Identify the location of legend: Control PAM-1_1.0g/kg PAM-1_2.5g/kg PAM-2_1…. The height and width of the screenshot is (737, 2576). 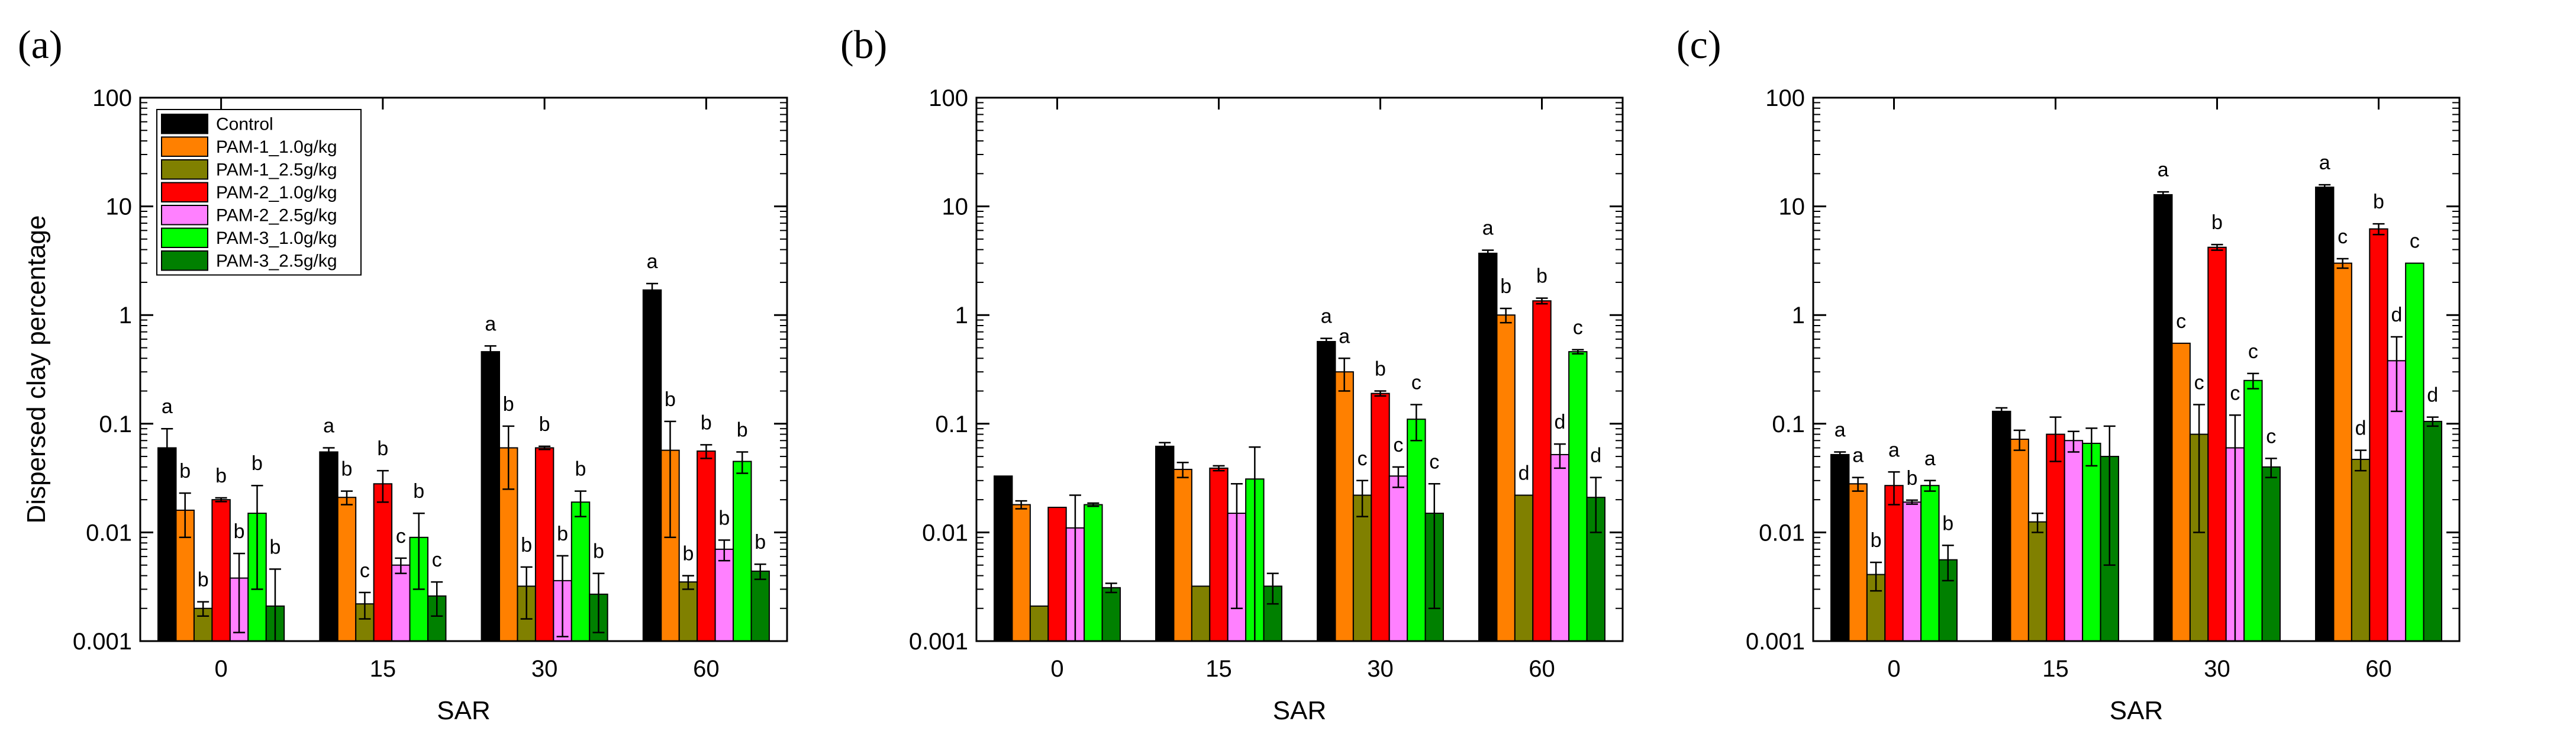
(259, 192).